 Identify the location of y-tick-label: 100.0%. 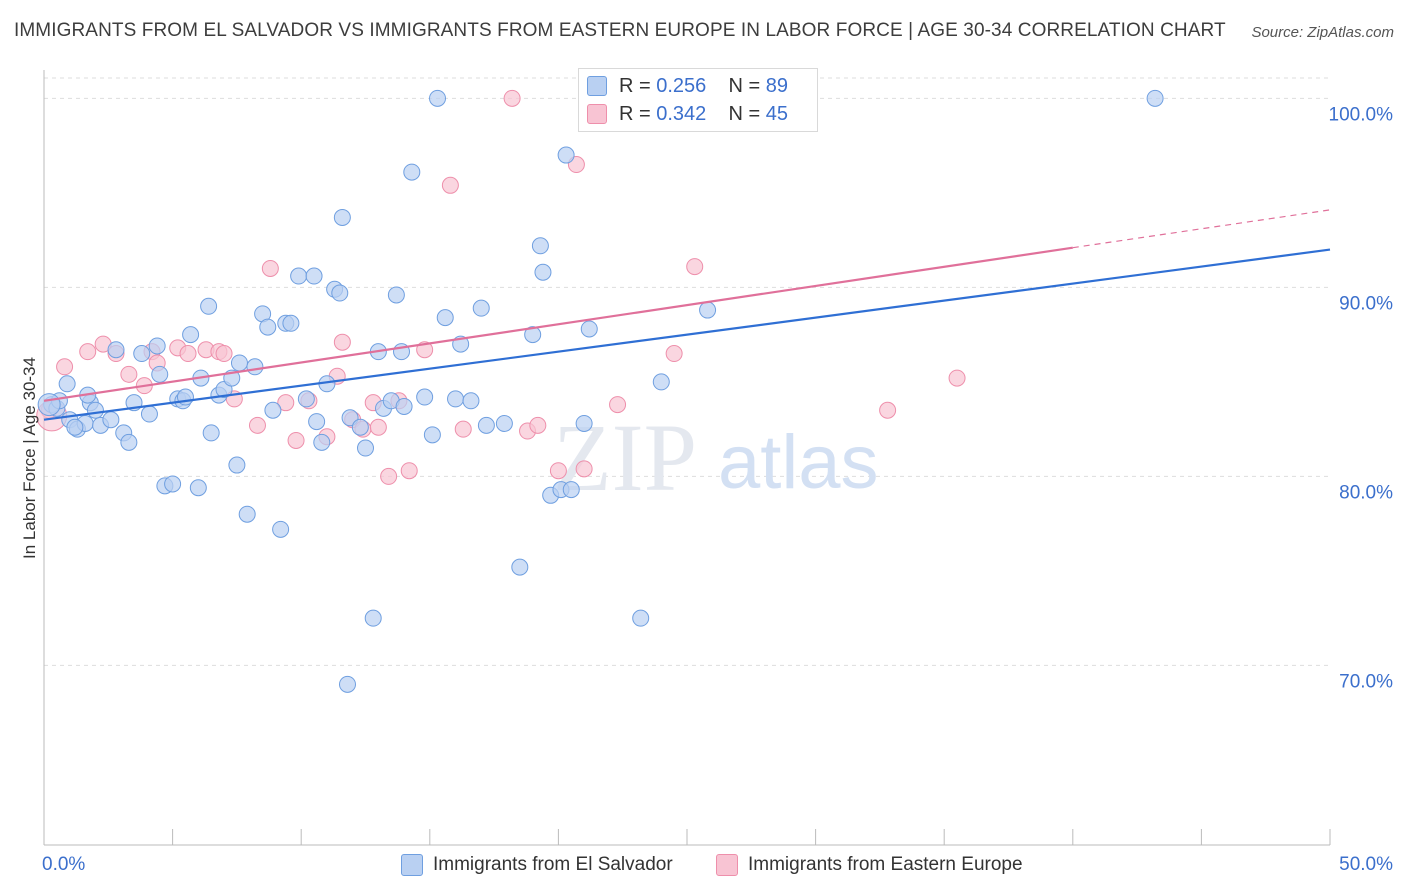
(1361, 114).